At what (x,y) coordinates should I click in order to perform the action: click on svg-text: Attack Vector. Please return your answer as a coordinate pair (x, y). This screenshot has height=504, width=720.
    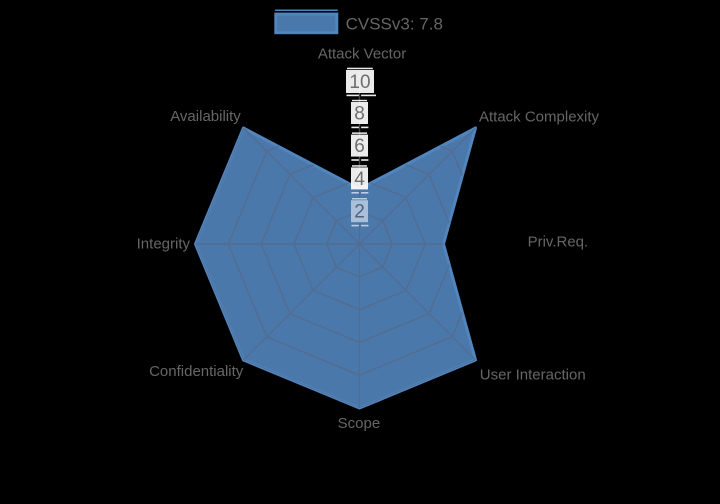
    Looking at the image, I should click on (362, 53).